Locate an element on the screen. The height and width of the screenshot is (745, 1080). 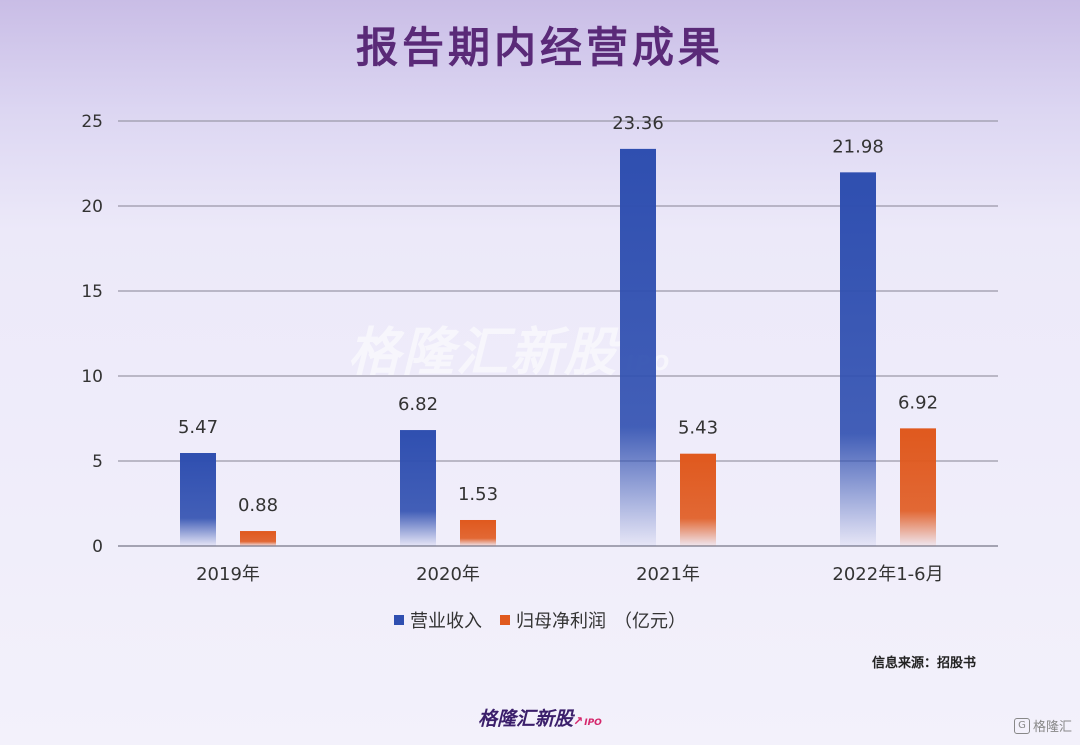
y-tick-label: 20 is located at coordinates (92, 207).